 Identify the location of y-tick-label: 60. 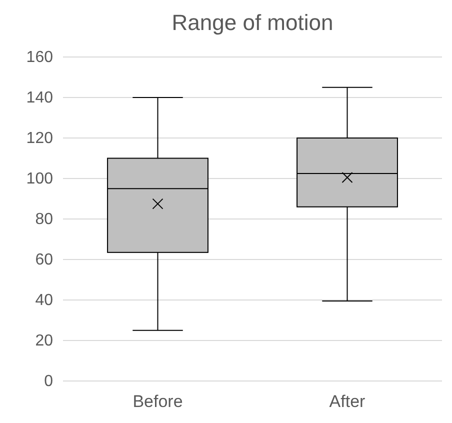
(44, 260).